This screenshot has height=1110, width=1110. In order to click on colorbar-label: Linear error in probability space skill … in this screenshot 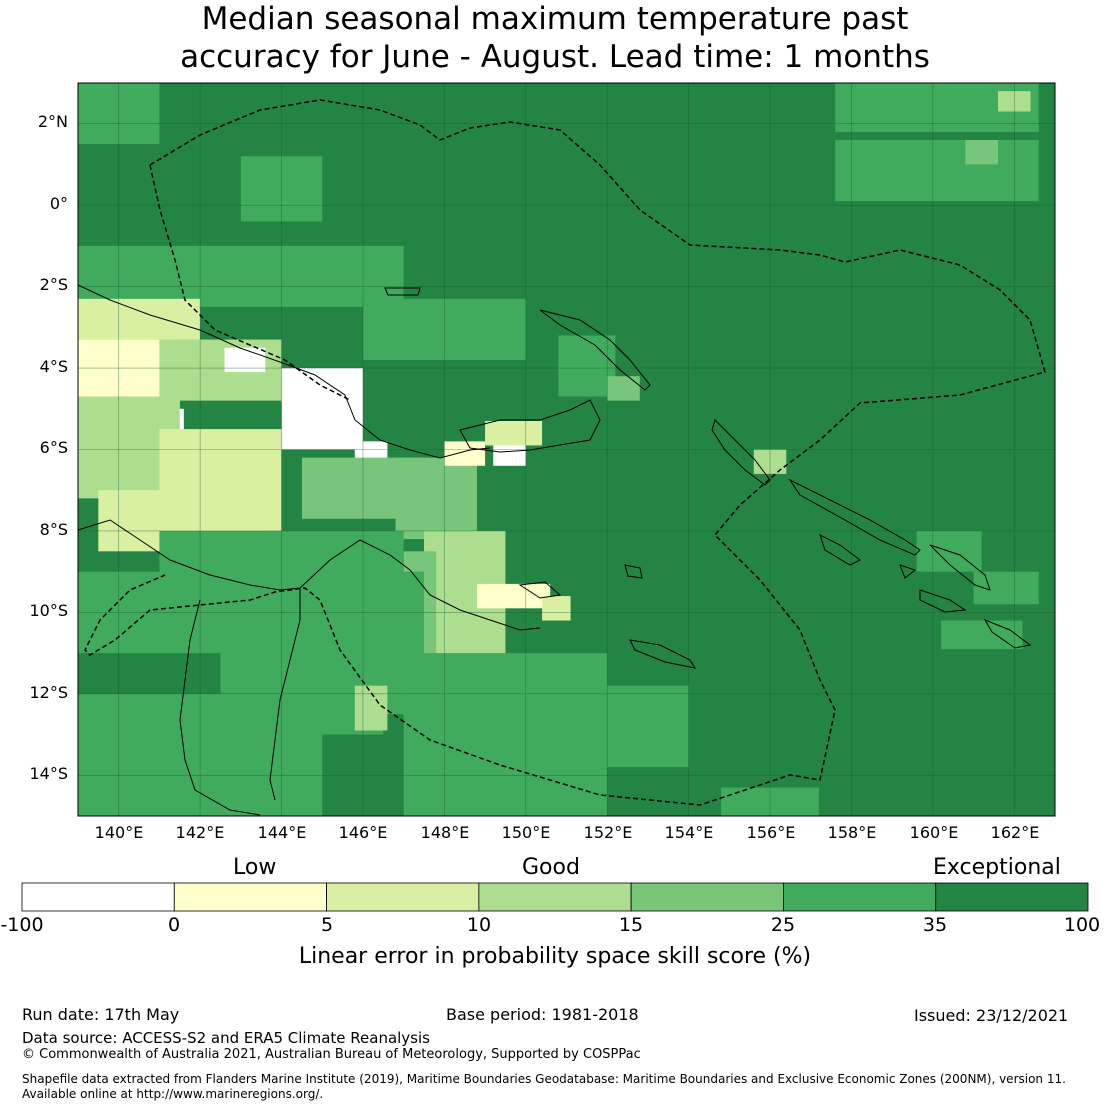, I will do `click(555, 956)`.